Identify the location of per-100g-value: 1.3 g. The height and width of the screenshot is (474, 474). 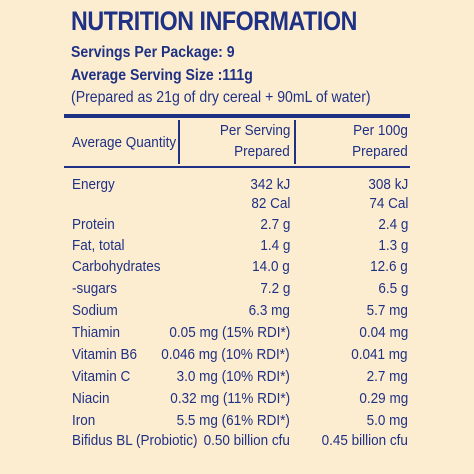
(392, 245).